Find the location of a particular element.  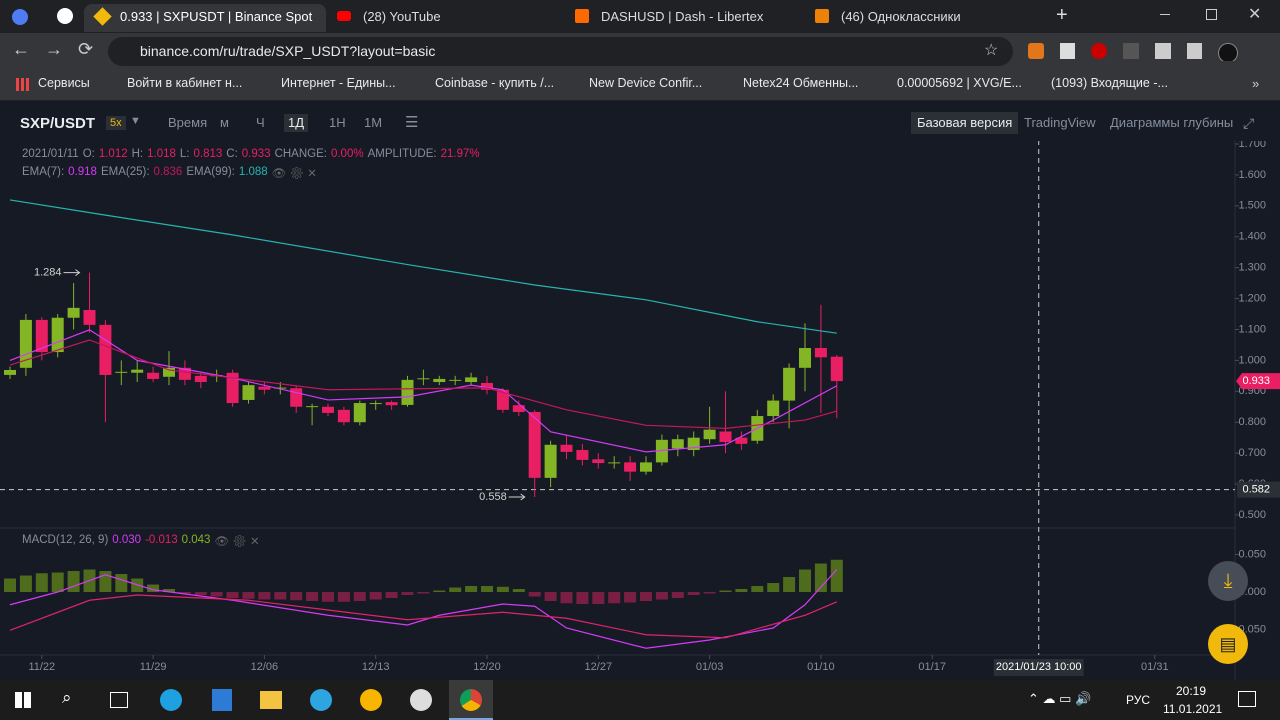

clock-date: 11.01.2021 is located at coordinates (1193, 709).